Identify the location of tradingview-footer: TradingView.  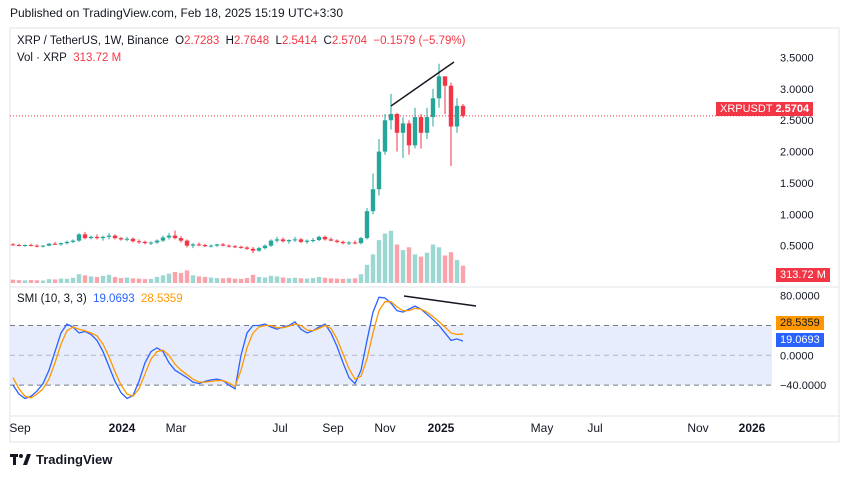
(61, 459).